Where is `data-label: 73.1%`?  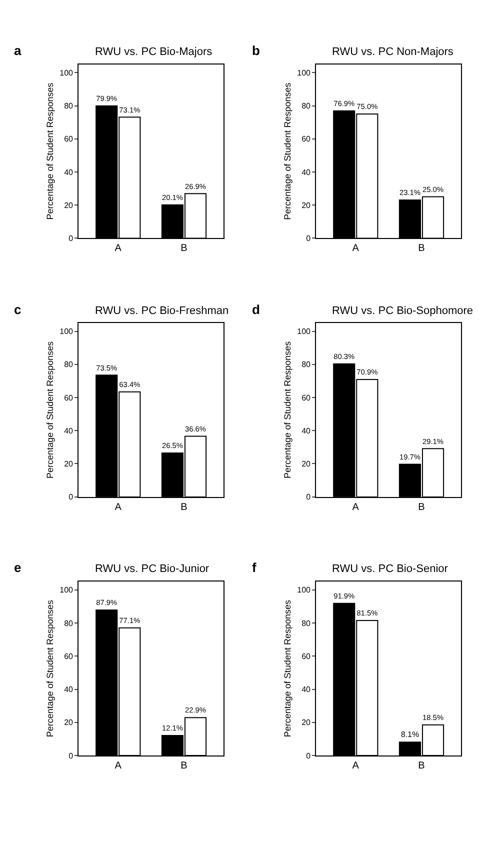 data-label: 73.1% is located at coordinates (130, 109).